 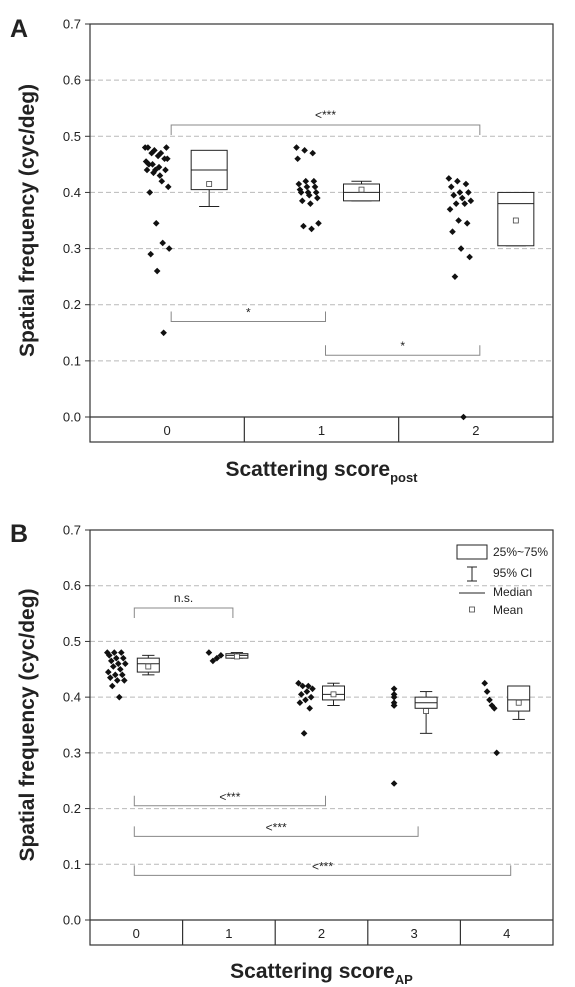 What do you see at coordinates (307, 469) in the screenshot?
I see `x-axis-title-main: Scattering score` at bounding box center [307, 469].